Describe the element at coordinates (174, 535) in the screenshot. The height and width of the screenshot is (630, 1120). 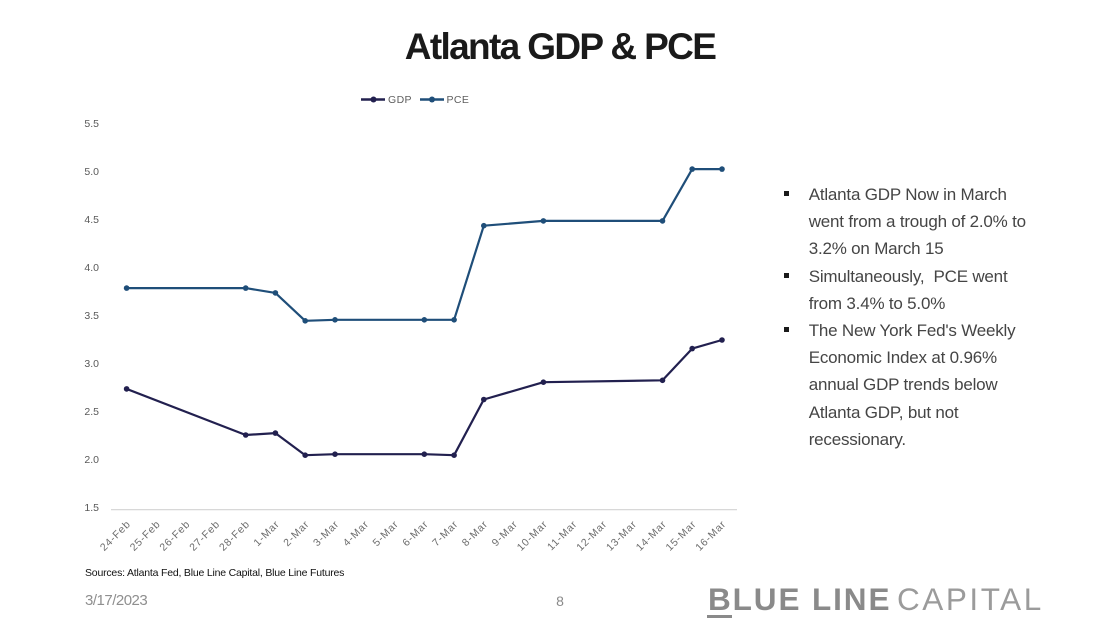
I see `svg-text: 26-Feb` at that location.